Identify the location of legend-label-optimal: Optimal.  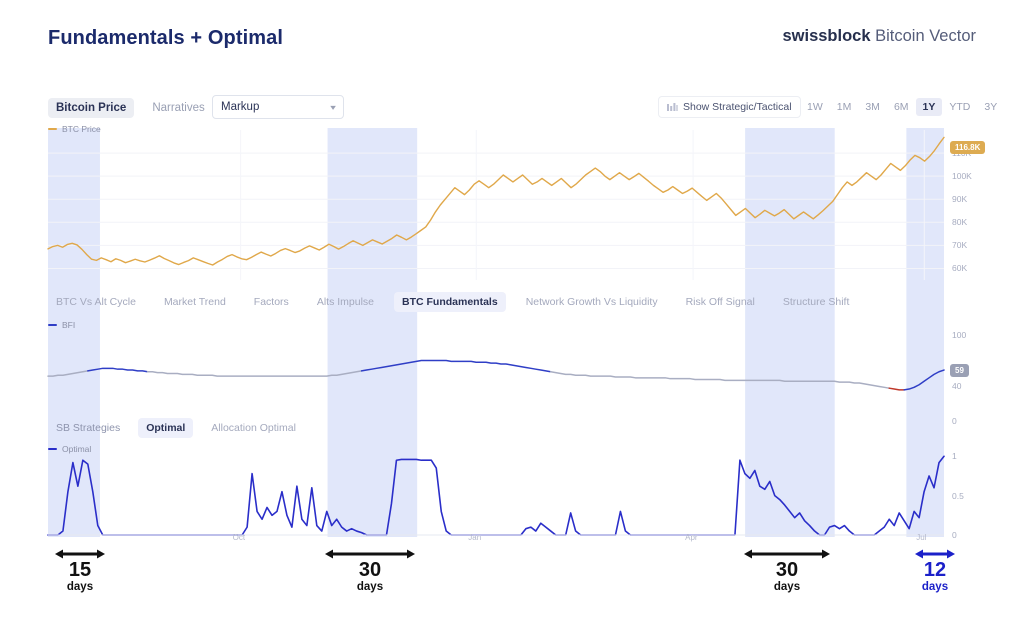
(77, 449).